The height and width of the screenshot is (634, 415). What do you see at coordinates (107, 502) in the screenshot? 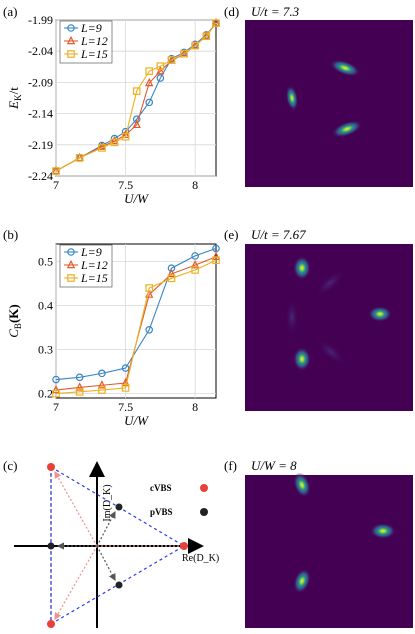
I see `schematic-y-label: Im(D_K)` at bounding box center [107, 502].